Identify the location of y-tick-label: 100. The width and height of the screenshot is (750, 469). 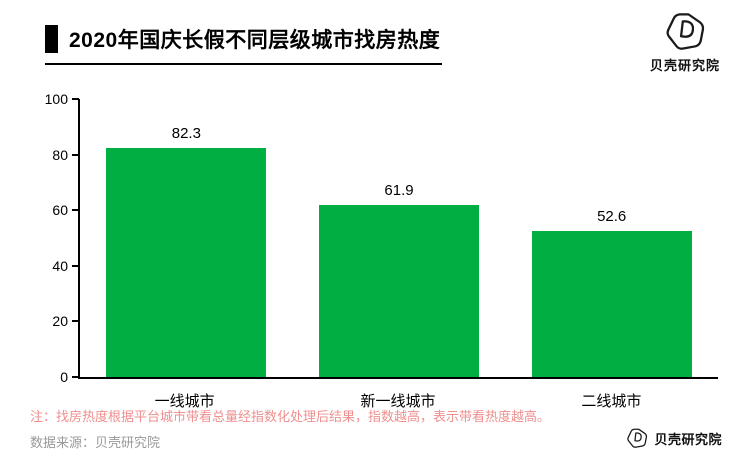
(56, 99).